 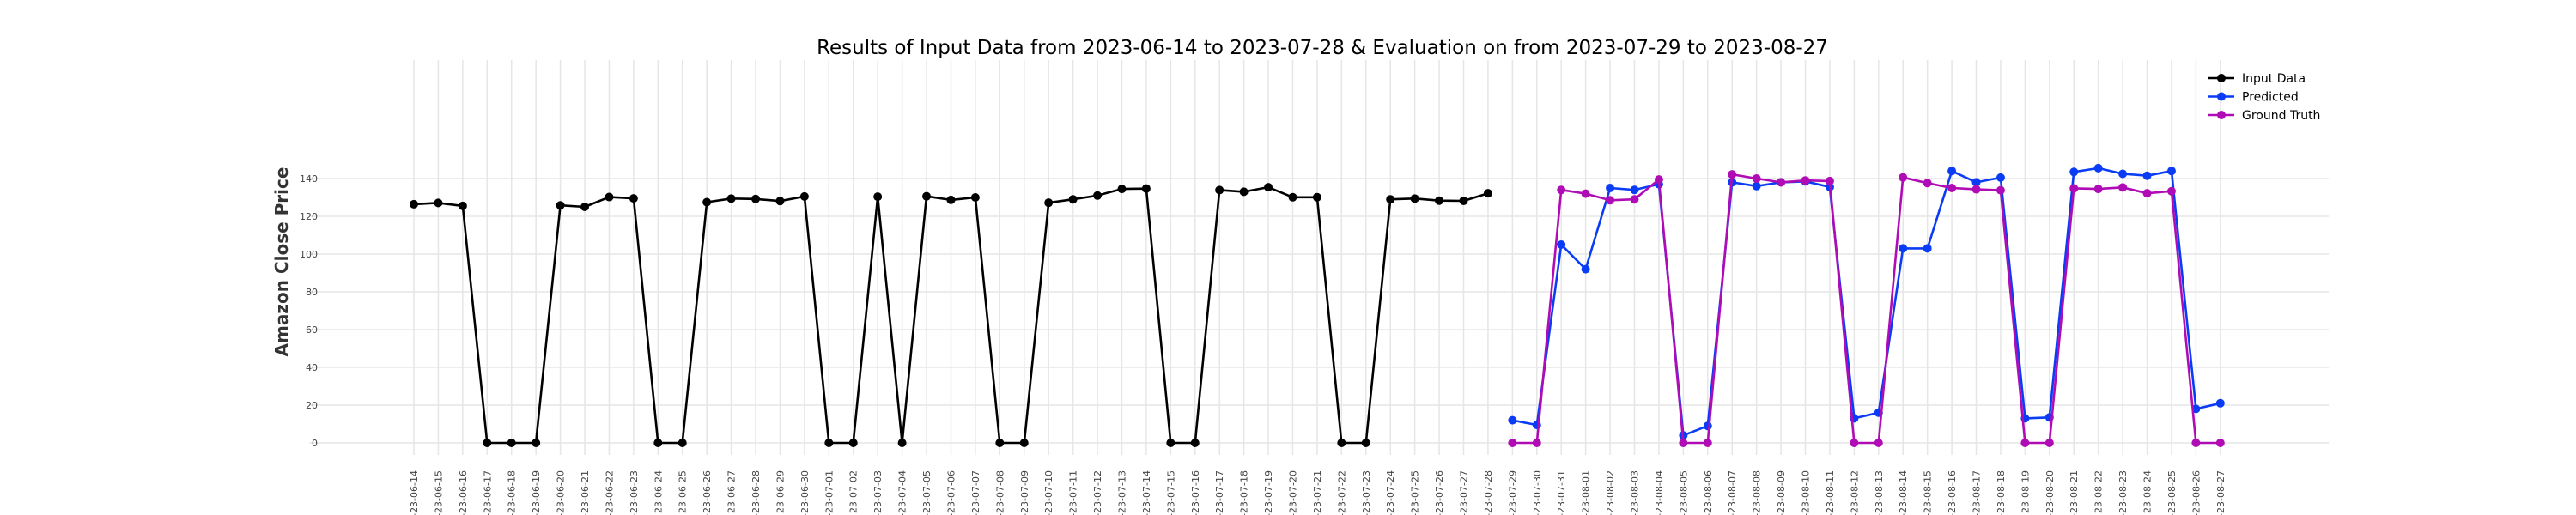 What do you see at coordinates (312, 367) in the screenshot?
I see `y-tick-label: 40` at bounding box center [312, 367].